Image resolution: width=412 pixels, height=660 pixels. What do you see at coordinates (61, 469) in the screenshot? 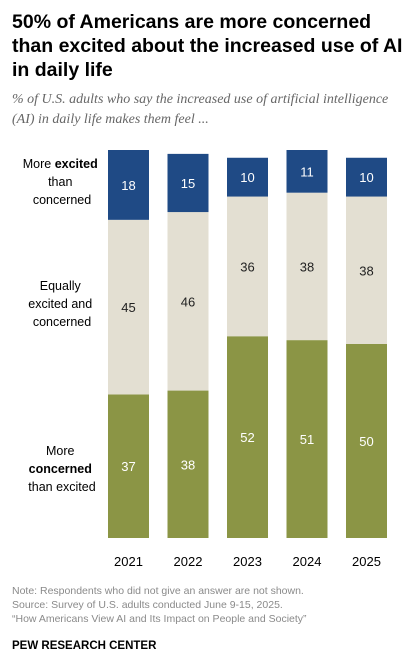
I see `series-label-concerned: More concerned than excited` at bounding box center [61, 469].